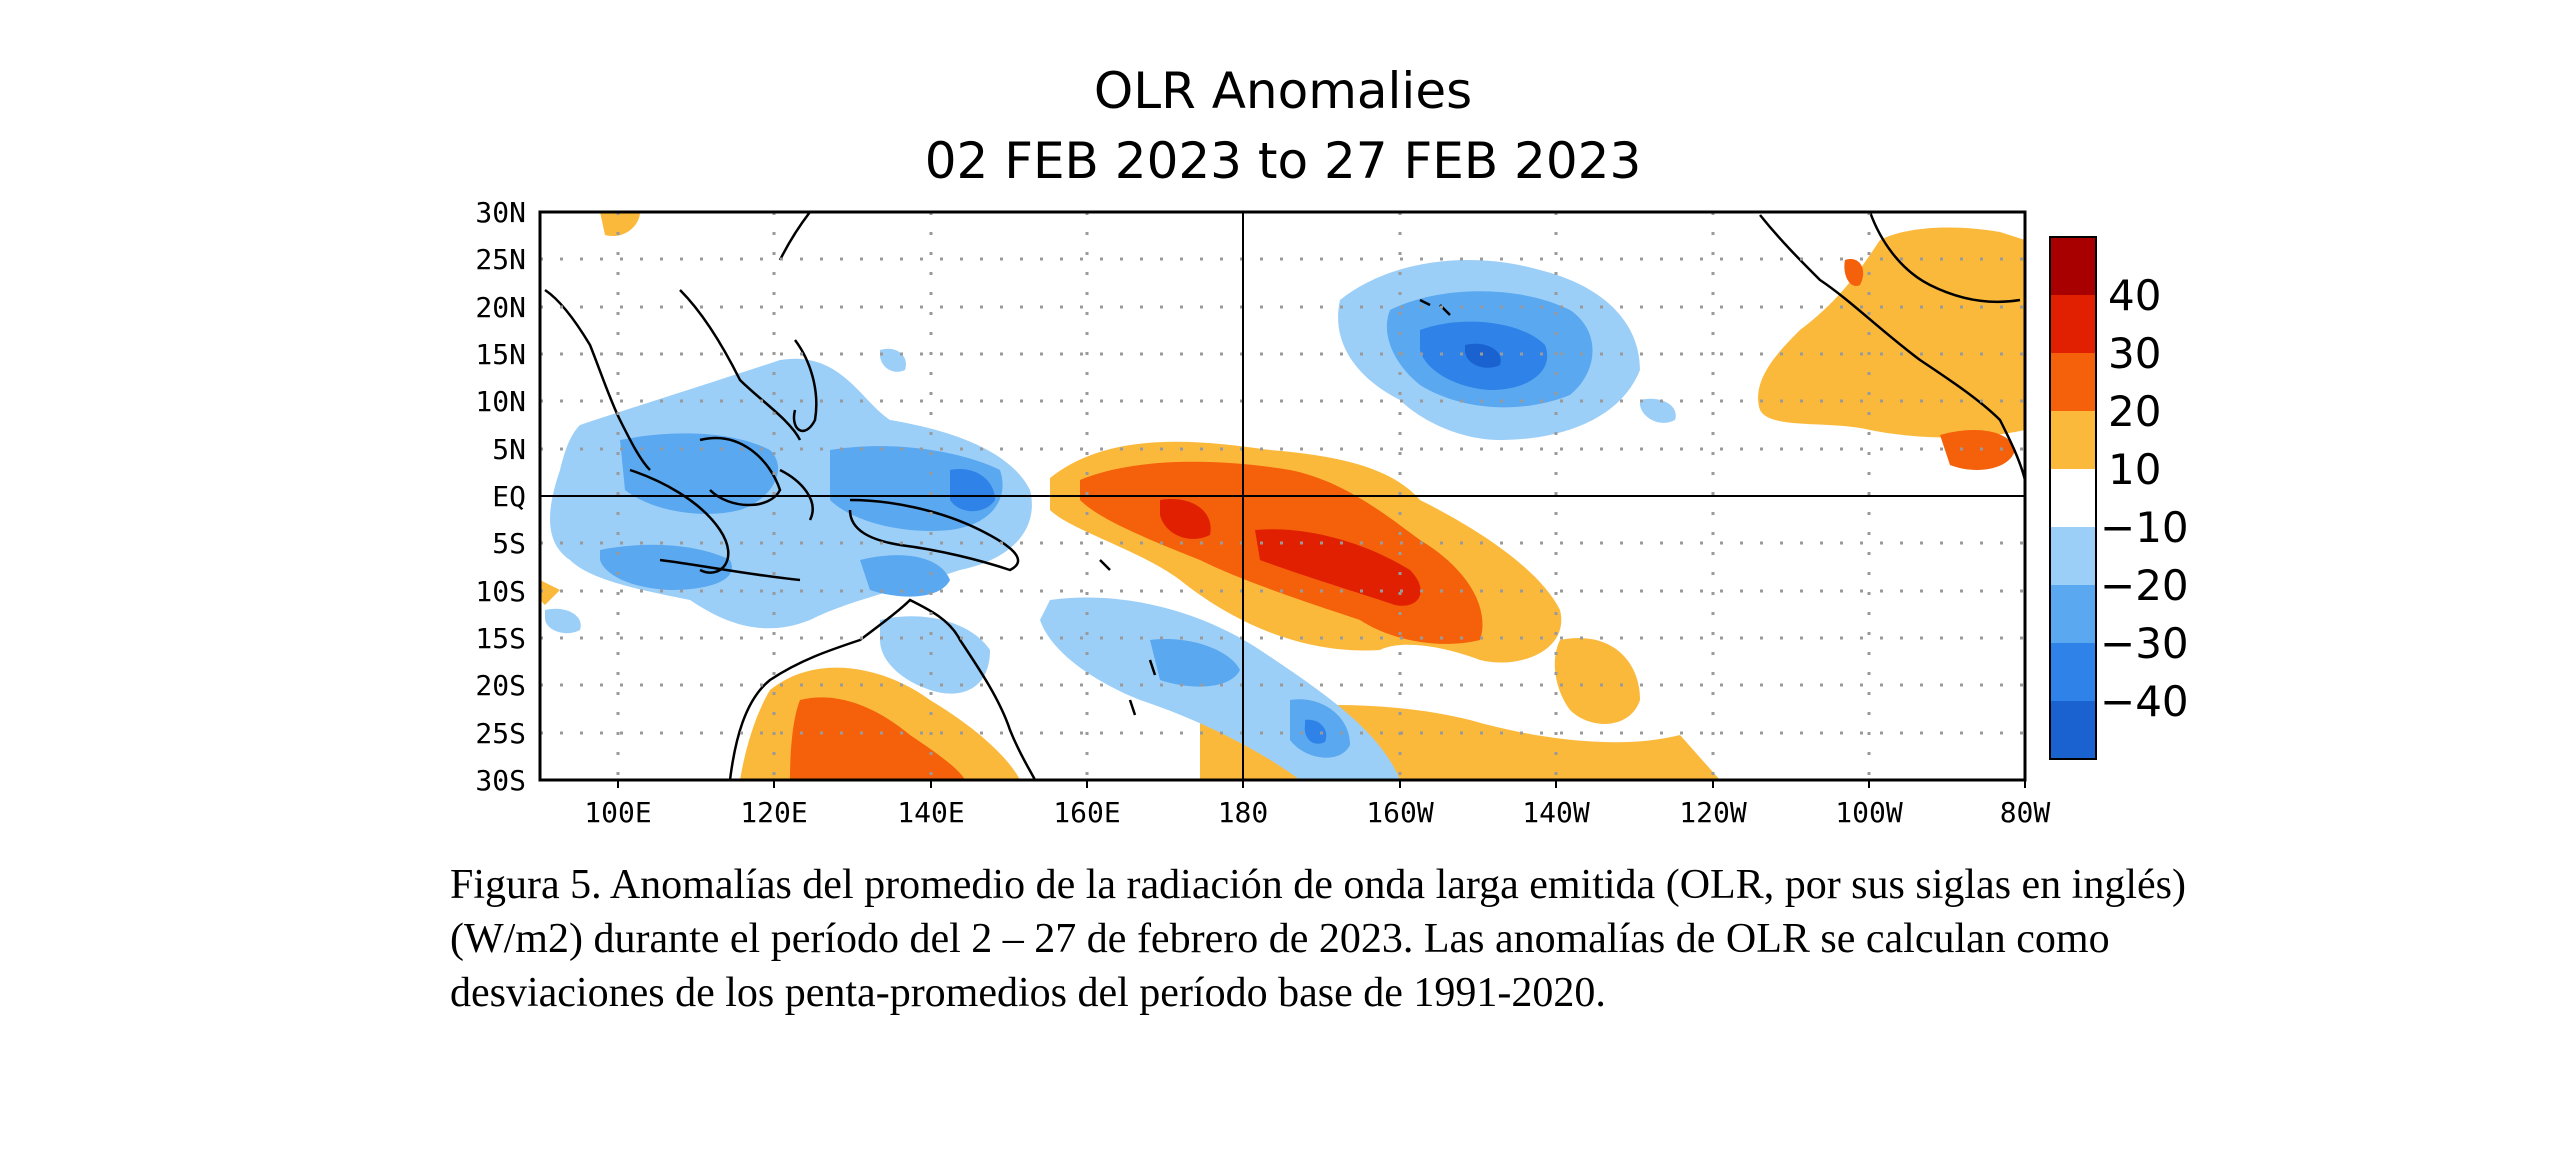  What do you see at coordinates (500, 685) in the screenshot?
I see `y-tick-label: 20S` at bounding box center [500, 685].